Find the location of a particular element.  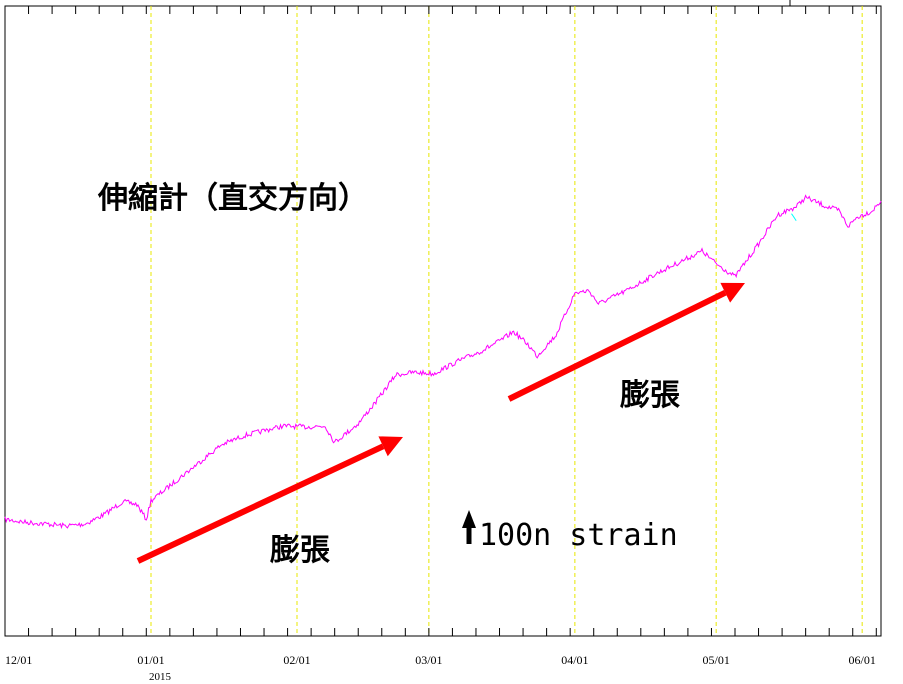

x-tick-label: 03/01 is located at coordinates (428, 660).